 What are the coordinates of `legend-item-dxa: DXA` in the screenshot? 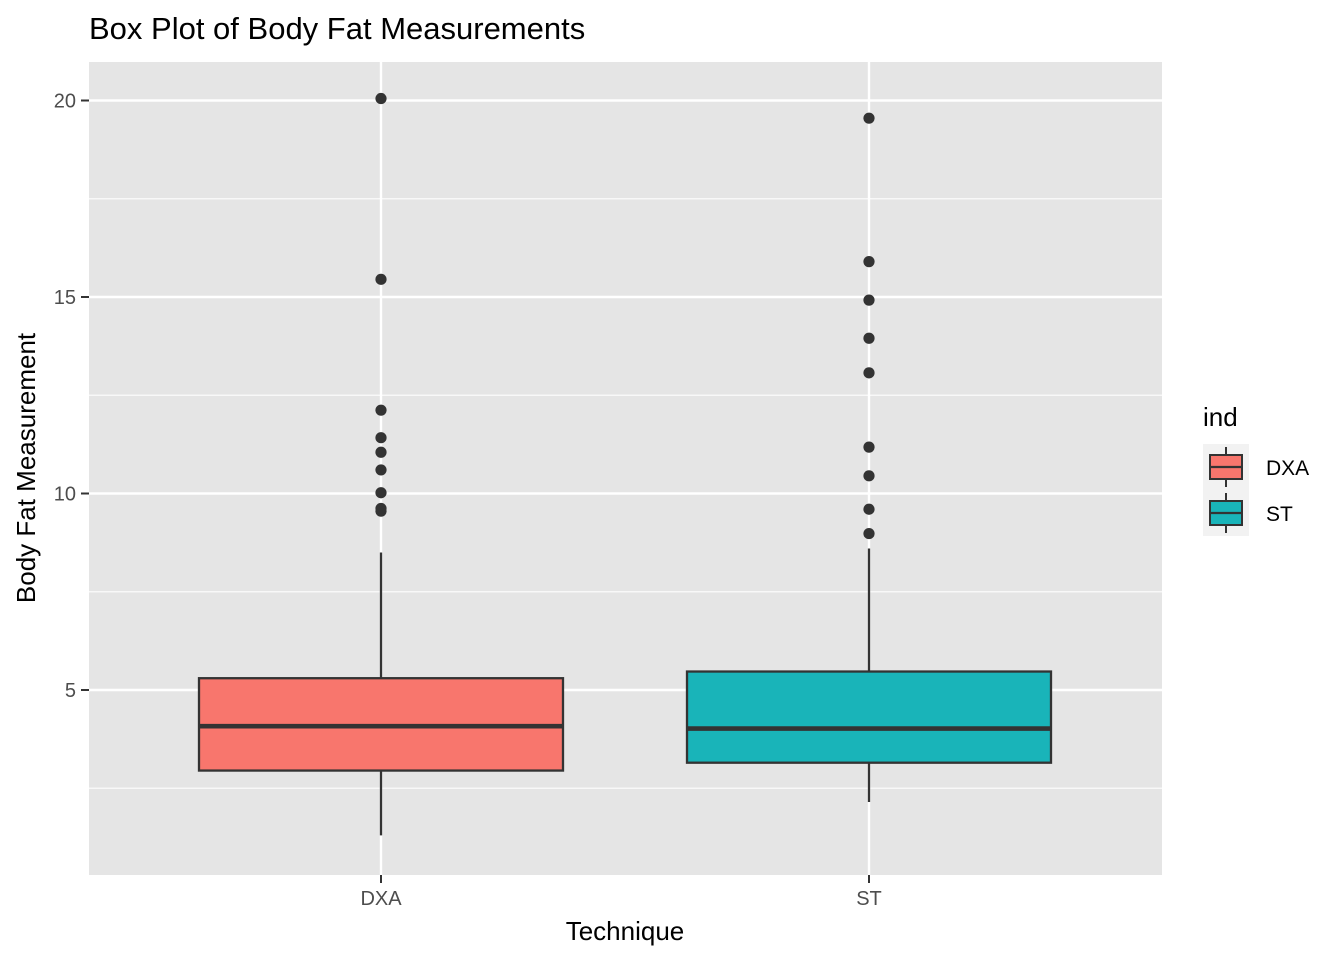 It's located at (1256, 467).